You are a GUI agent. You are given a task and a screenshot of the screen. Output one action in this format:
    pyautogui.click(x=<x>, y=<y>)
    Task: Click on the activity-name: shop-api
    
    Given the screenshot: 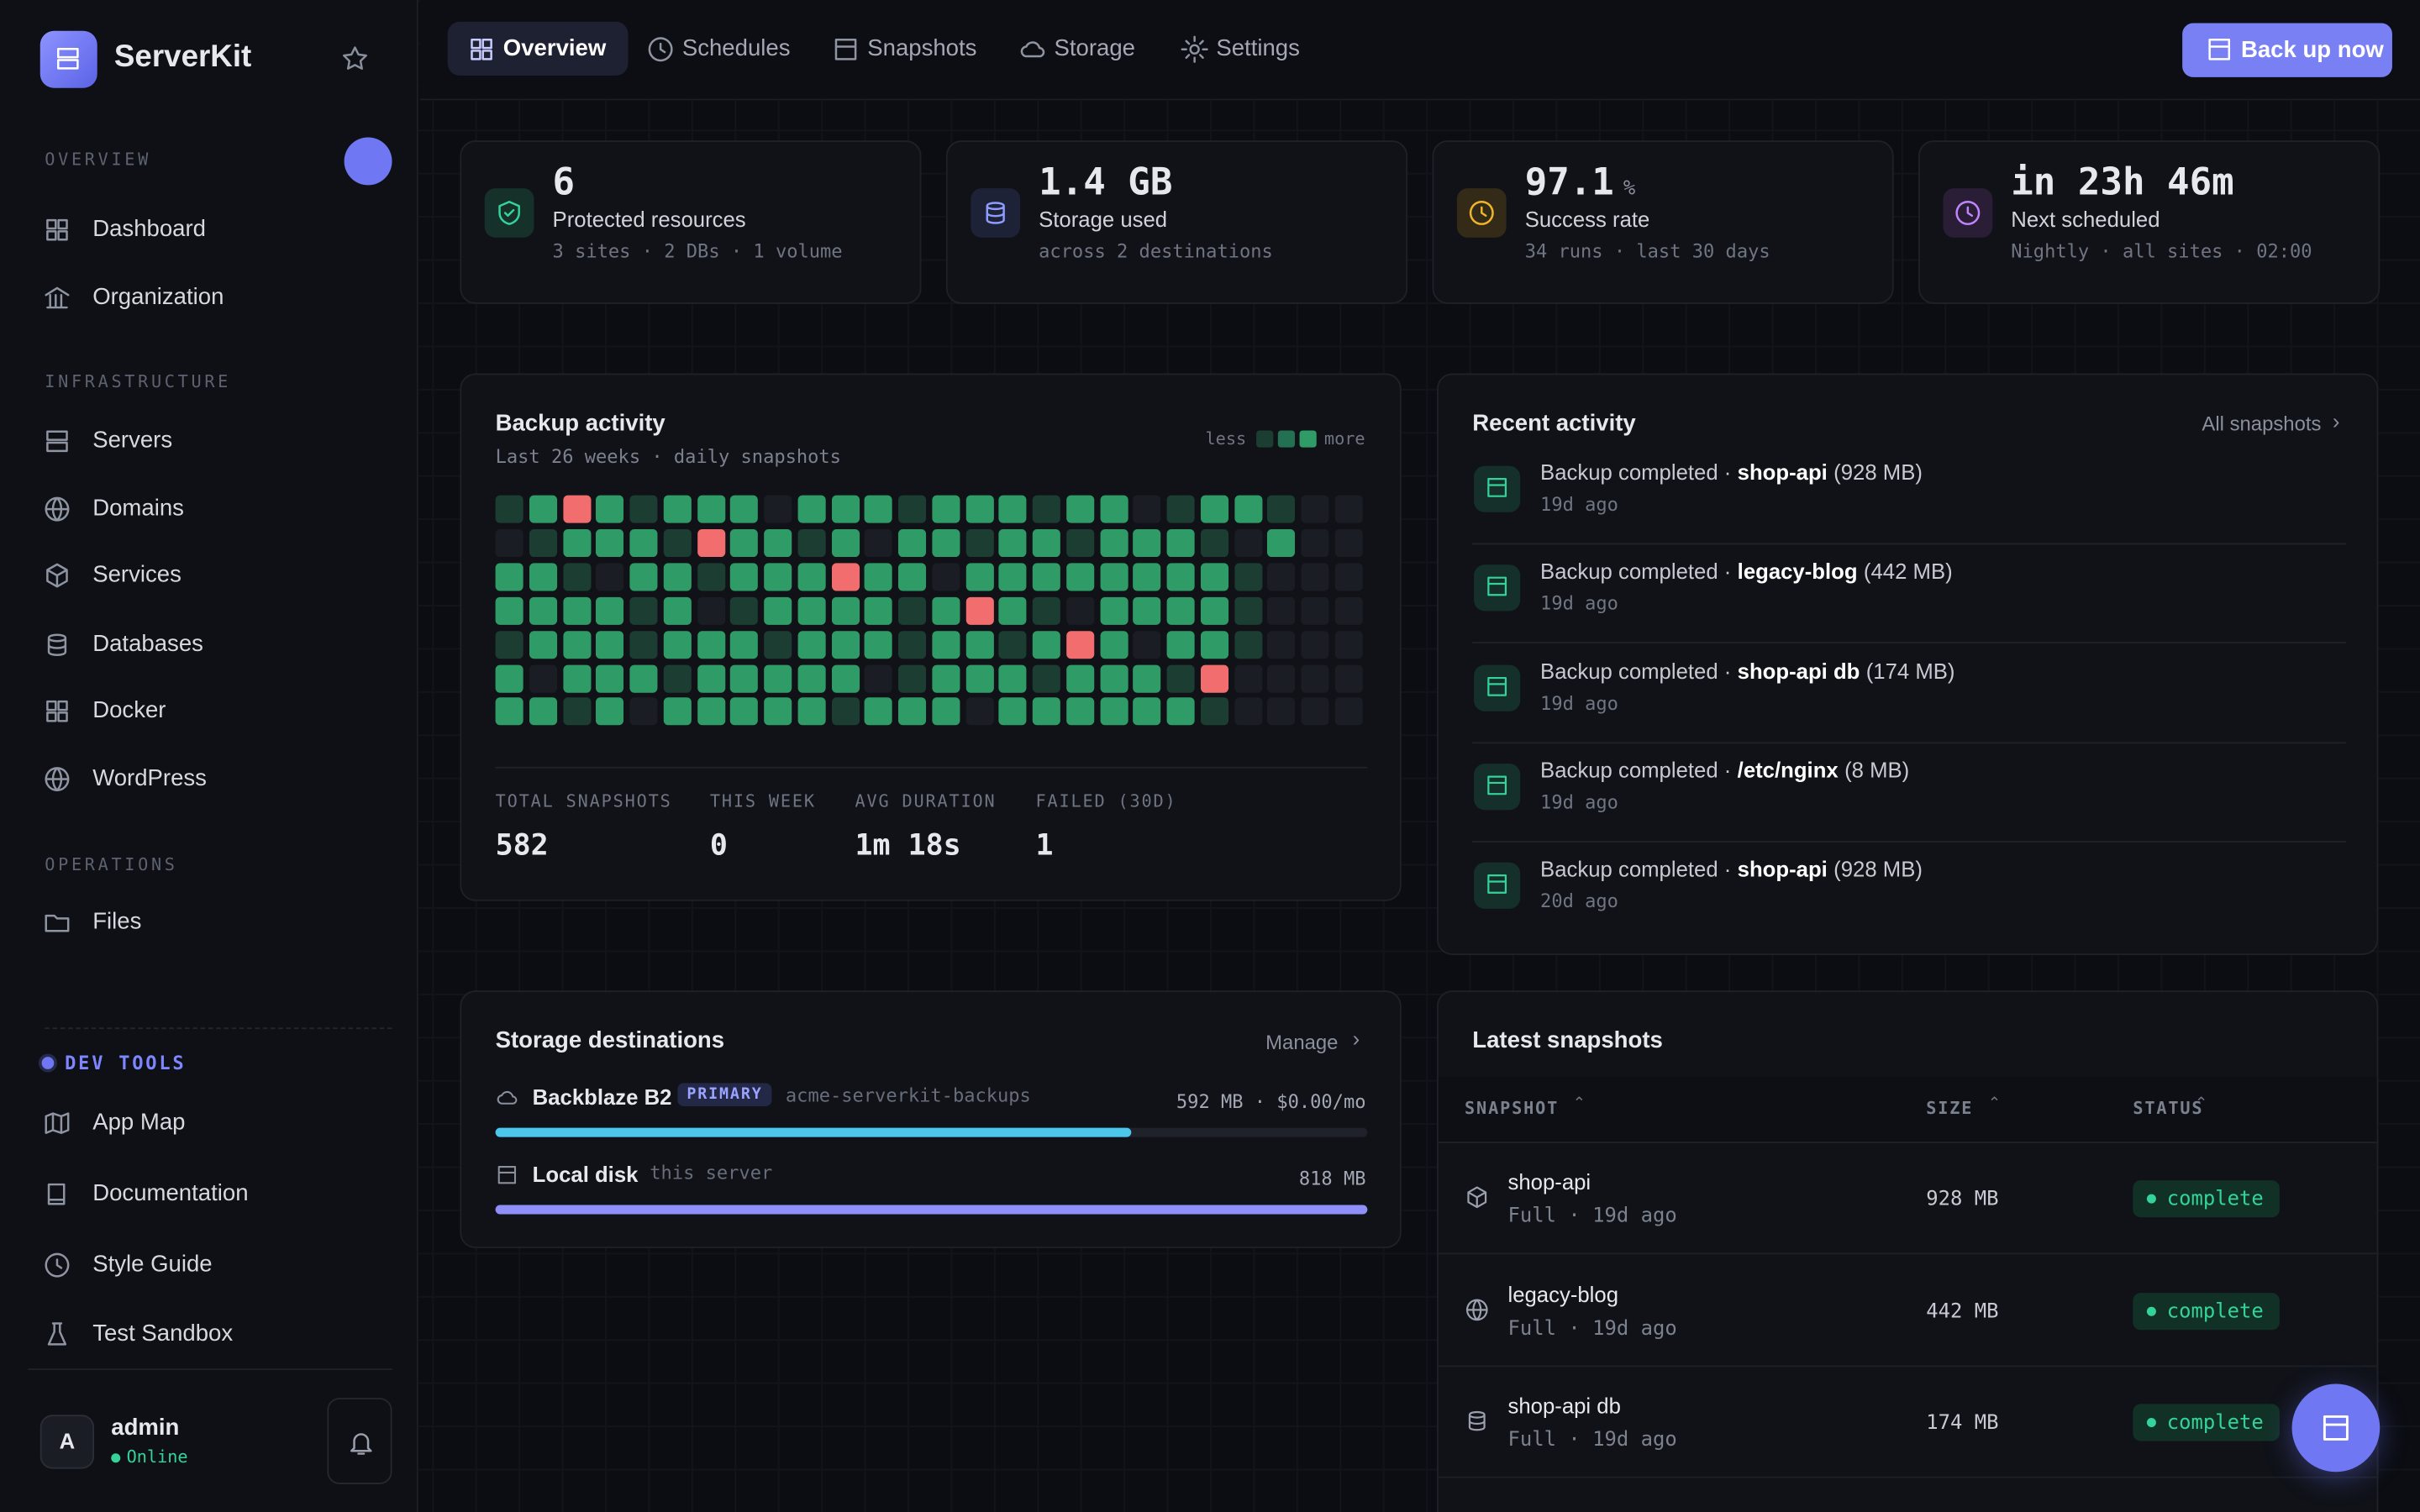 What is the action you would take?
    pyautogui.click(x=1783, y=869)
    